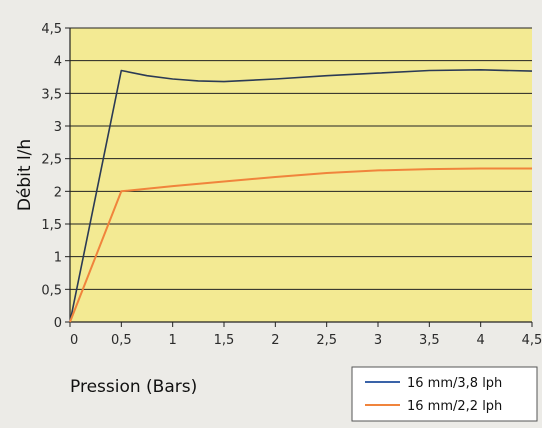 This screenshot has width=542, height=428. What do you see at coordinates (51, 290) in the screenshot?
I see `y-tick-label: 0,5` at bounding box center [51, 290].